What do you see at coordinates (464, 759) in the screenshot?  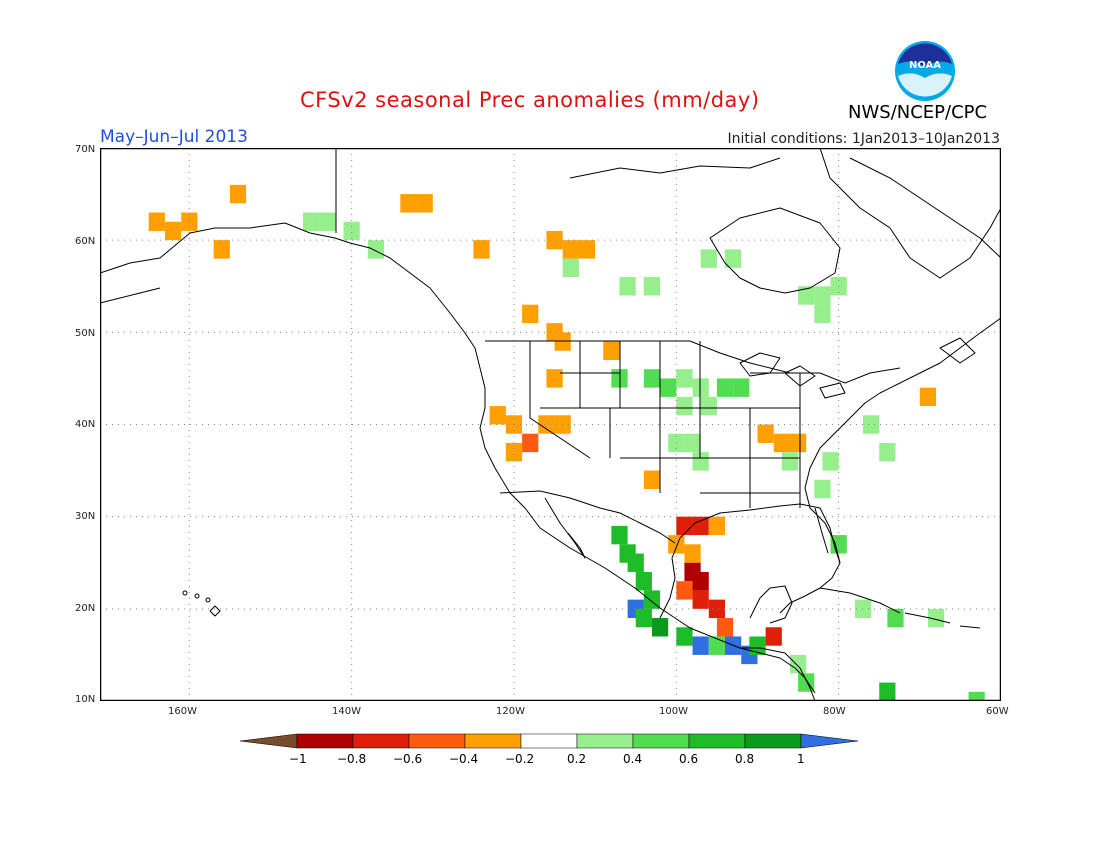 I see `colorbar-tick: −0.4` at bounding box center [464, 759].